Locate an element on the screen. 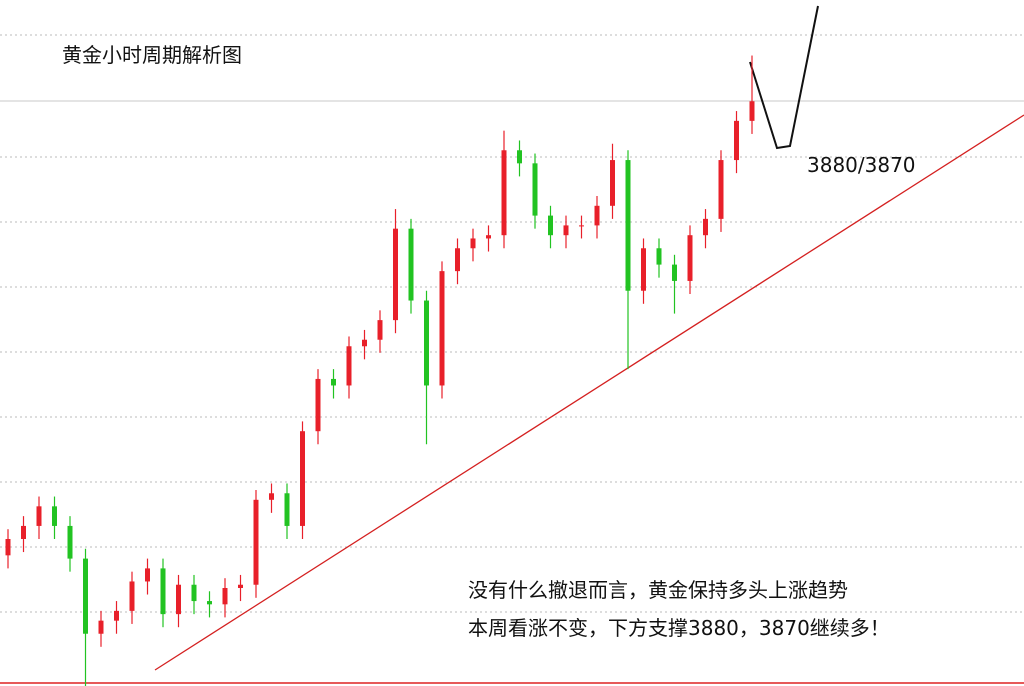 This screenshot has height=686, width=1024. annotation: 没有什么撤退而言，黄金保持多头上涨趋势 is located at coordinates (658, 590).